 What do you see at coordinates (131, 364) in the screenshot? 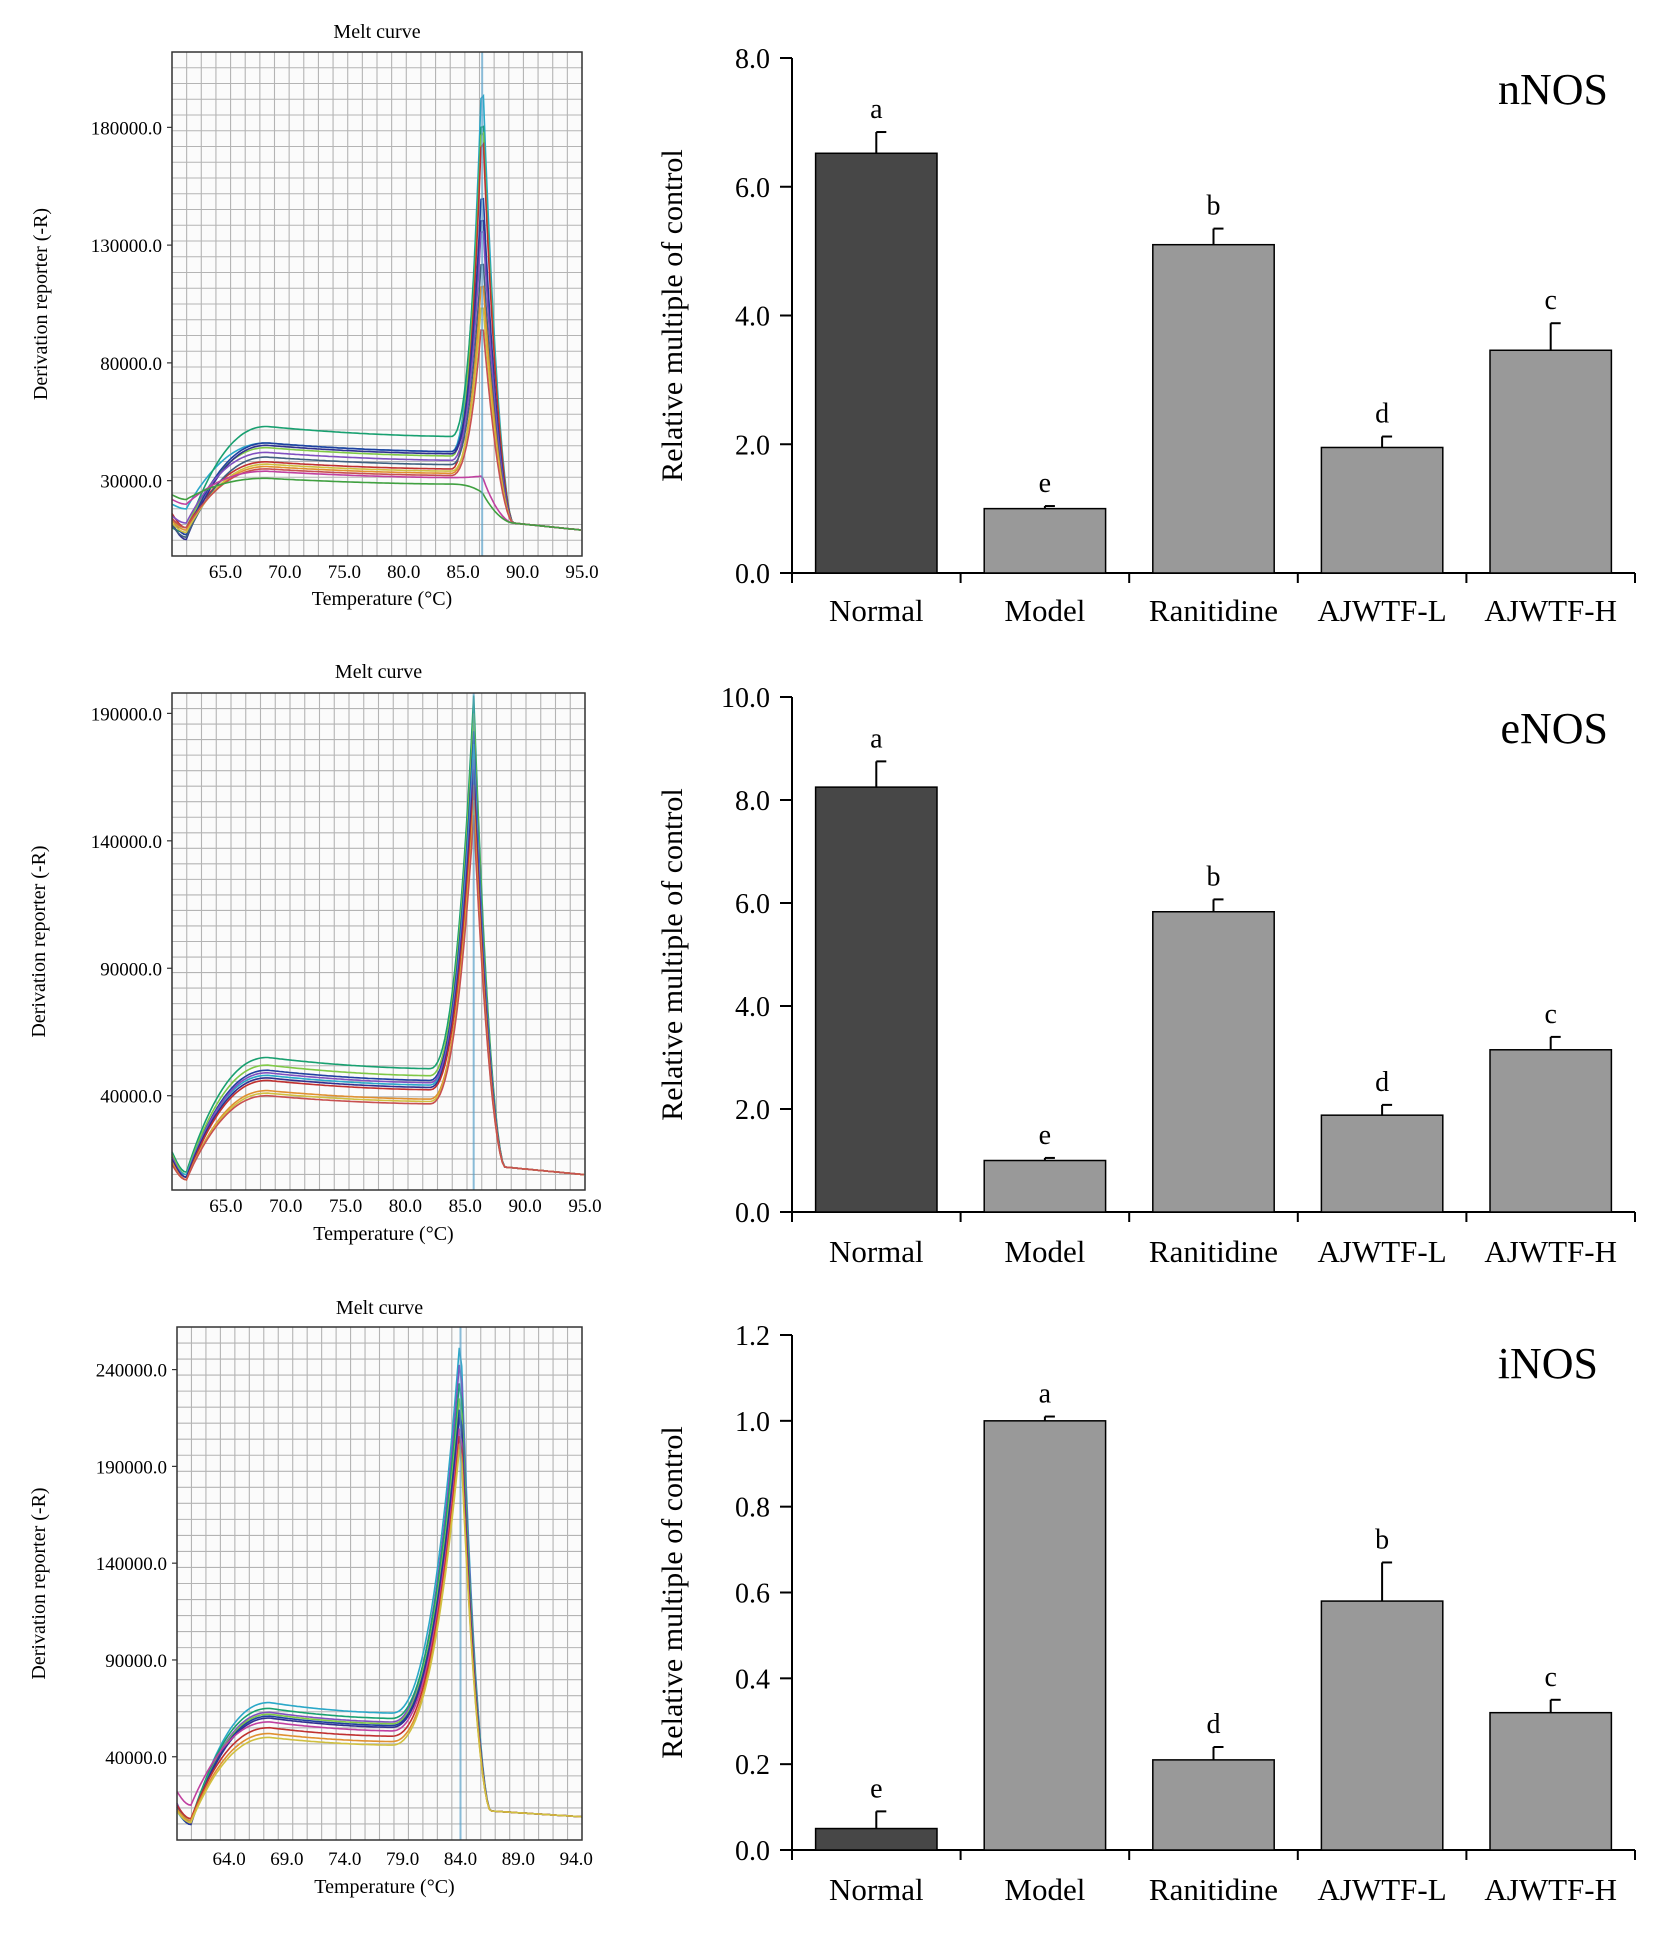
I see `melt-y-tick-label: 80000.0` at bounding box center [131, 364].